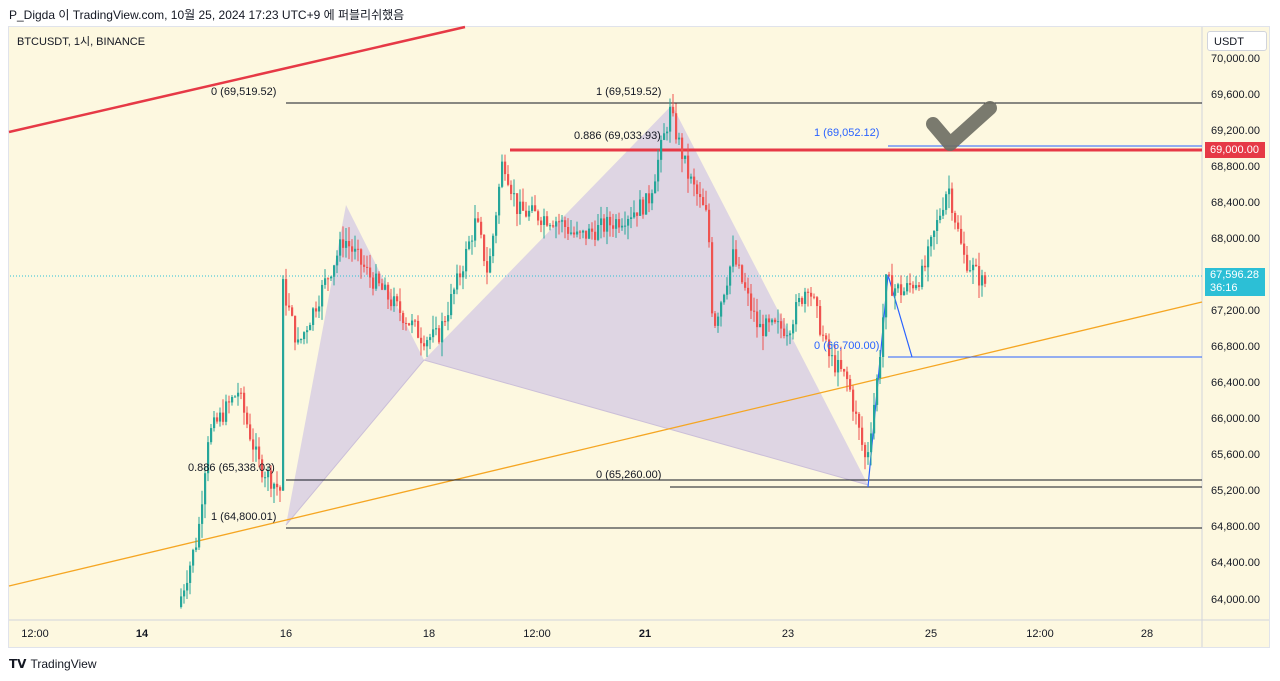 This screenshot has width=1280, height=681. What do you see at coordinates (1235, 347) in the screenshot?
I see `price-tick: 66,800.00` at bounding box center [1235, 347].